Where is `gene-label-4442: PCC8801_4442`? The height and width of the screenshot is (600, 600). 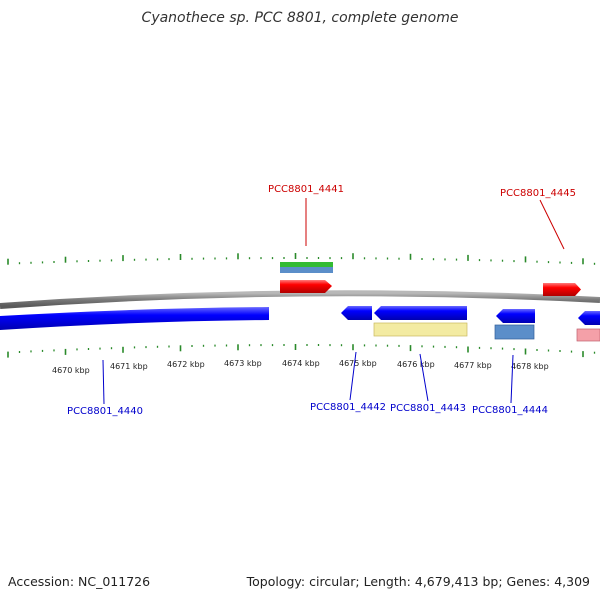
gene-label-4442: PCC8801_4442 is located at coordinates (348, 407).